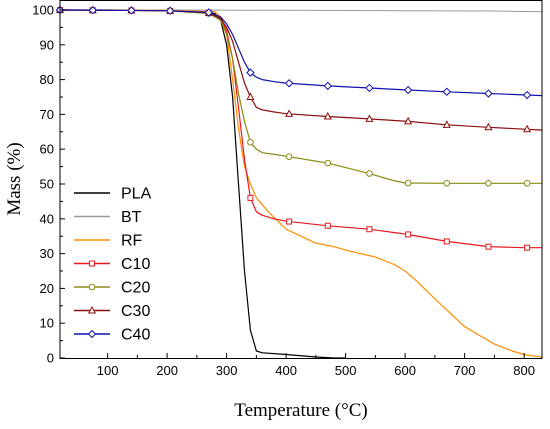 This screenshot has height=429, width=550. Describe the element at coordinates (346, 370) in the screenshot. I see `x-tick-label-500: 500` at that location.